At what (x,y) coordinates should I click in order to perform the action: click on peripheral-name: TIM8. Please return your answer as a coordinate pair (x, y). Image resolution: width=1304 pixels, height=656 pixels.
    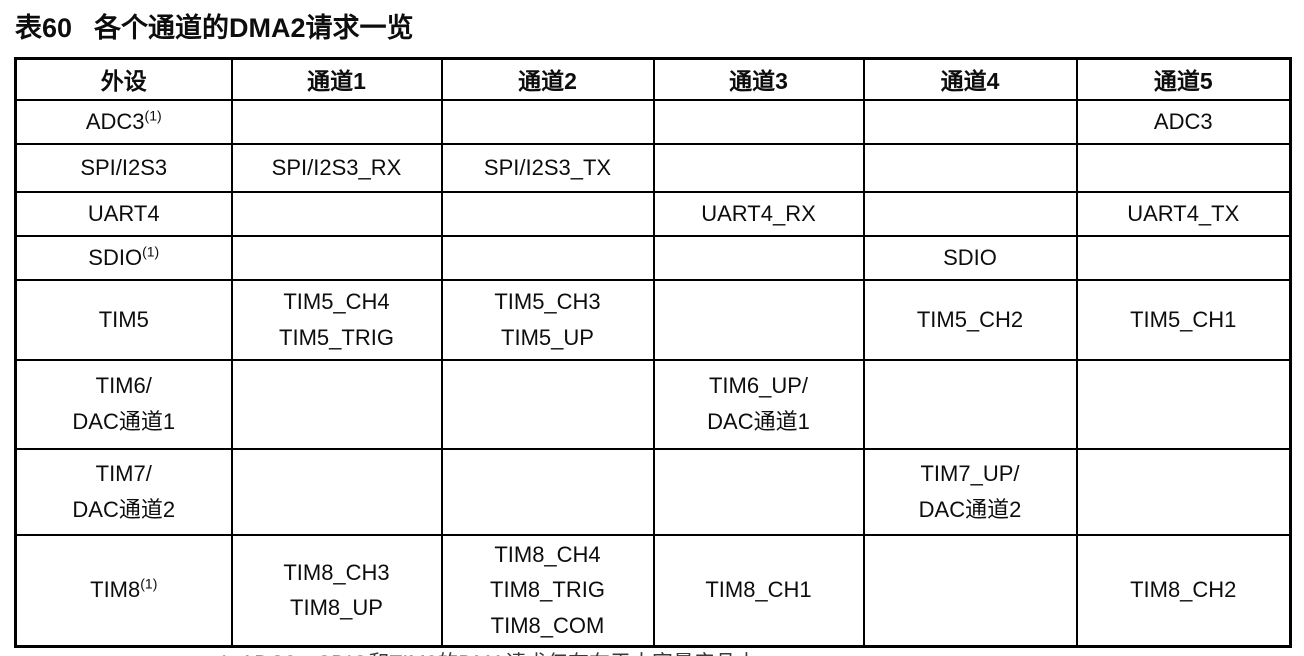
    Looking at the image, I should click on (115, 590).